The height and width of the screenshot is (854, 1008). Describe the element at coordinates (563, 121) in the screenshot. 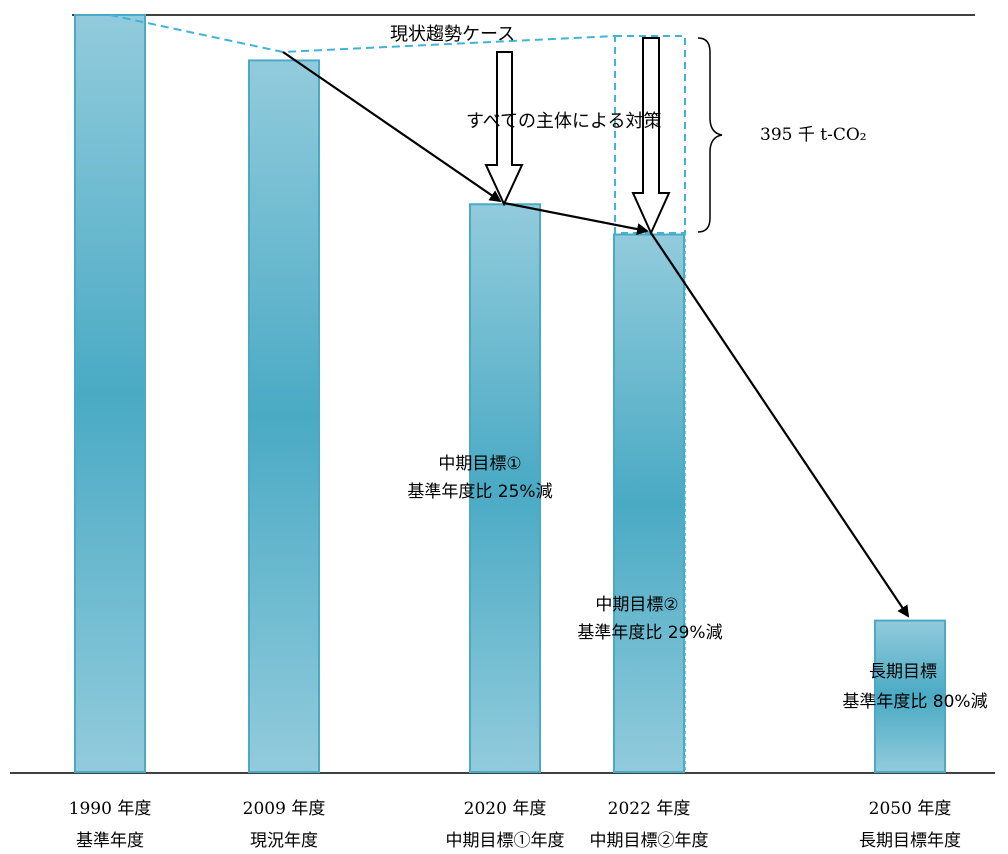

I see `reduction-measures-label: すべての主体による対策` at that location.